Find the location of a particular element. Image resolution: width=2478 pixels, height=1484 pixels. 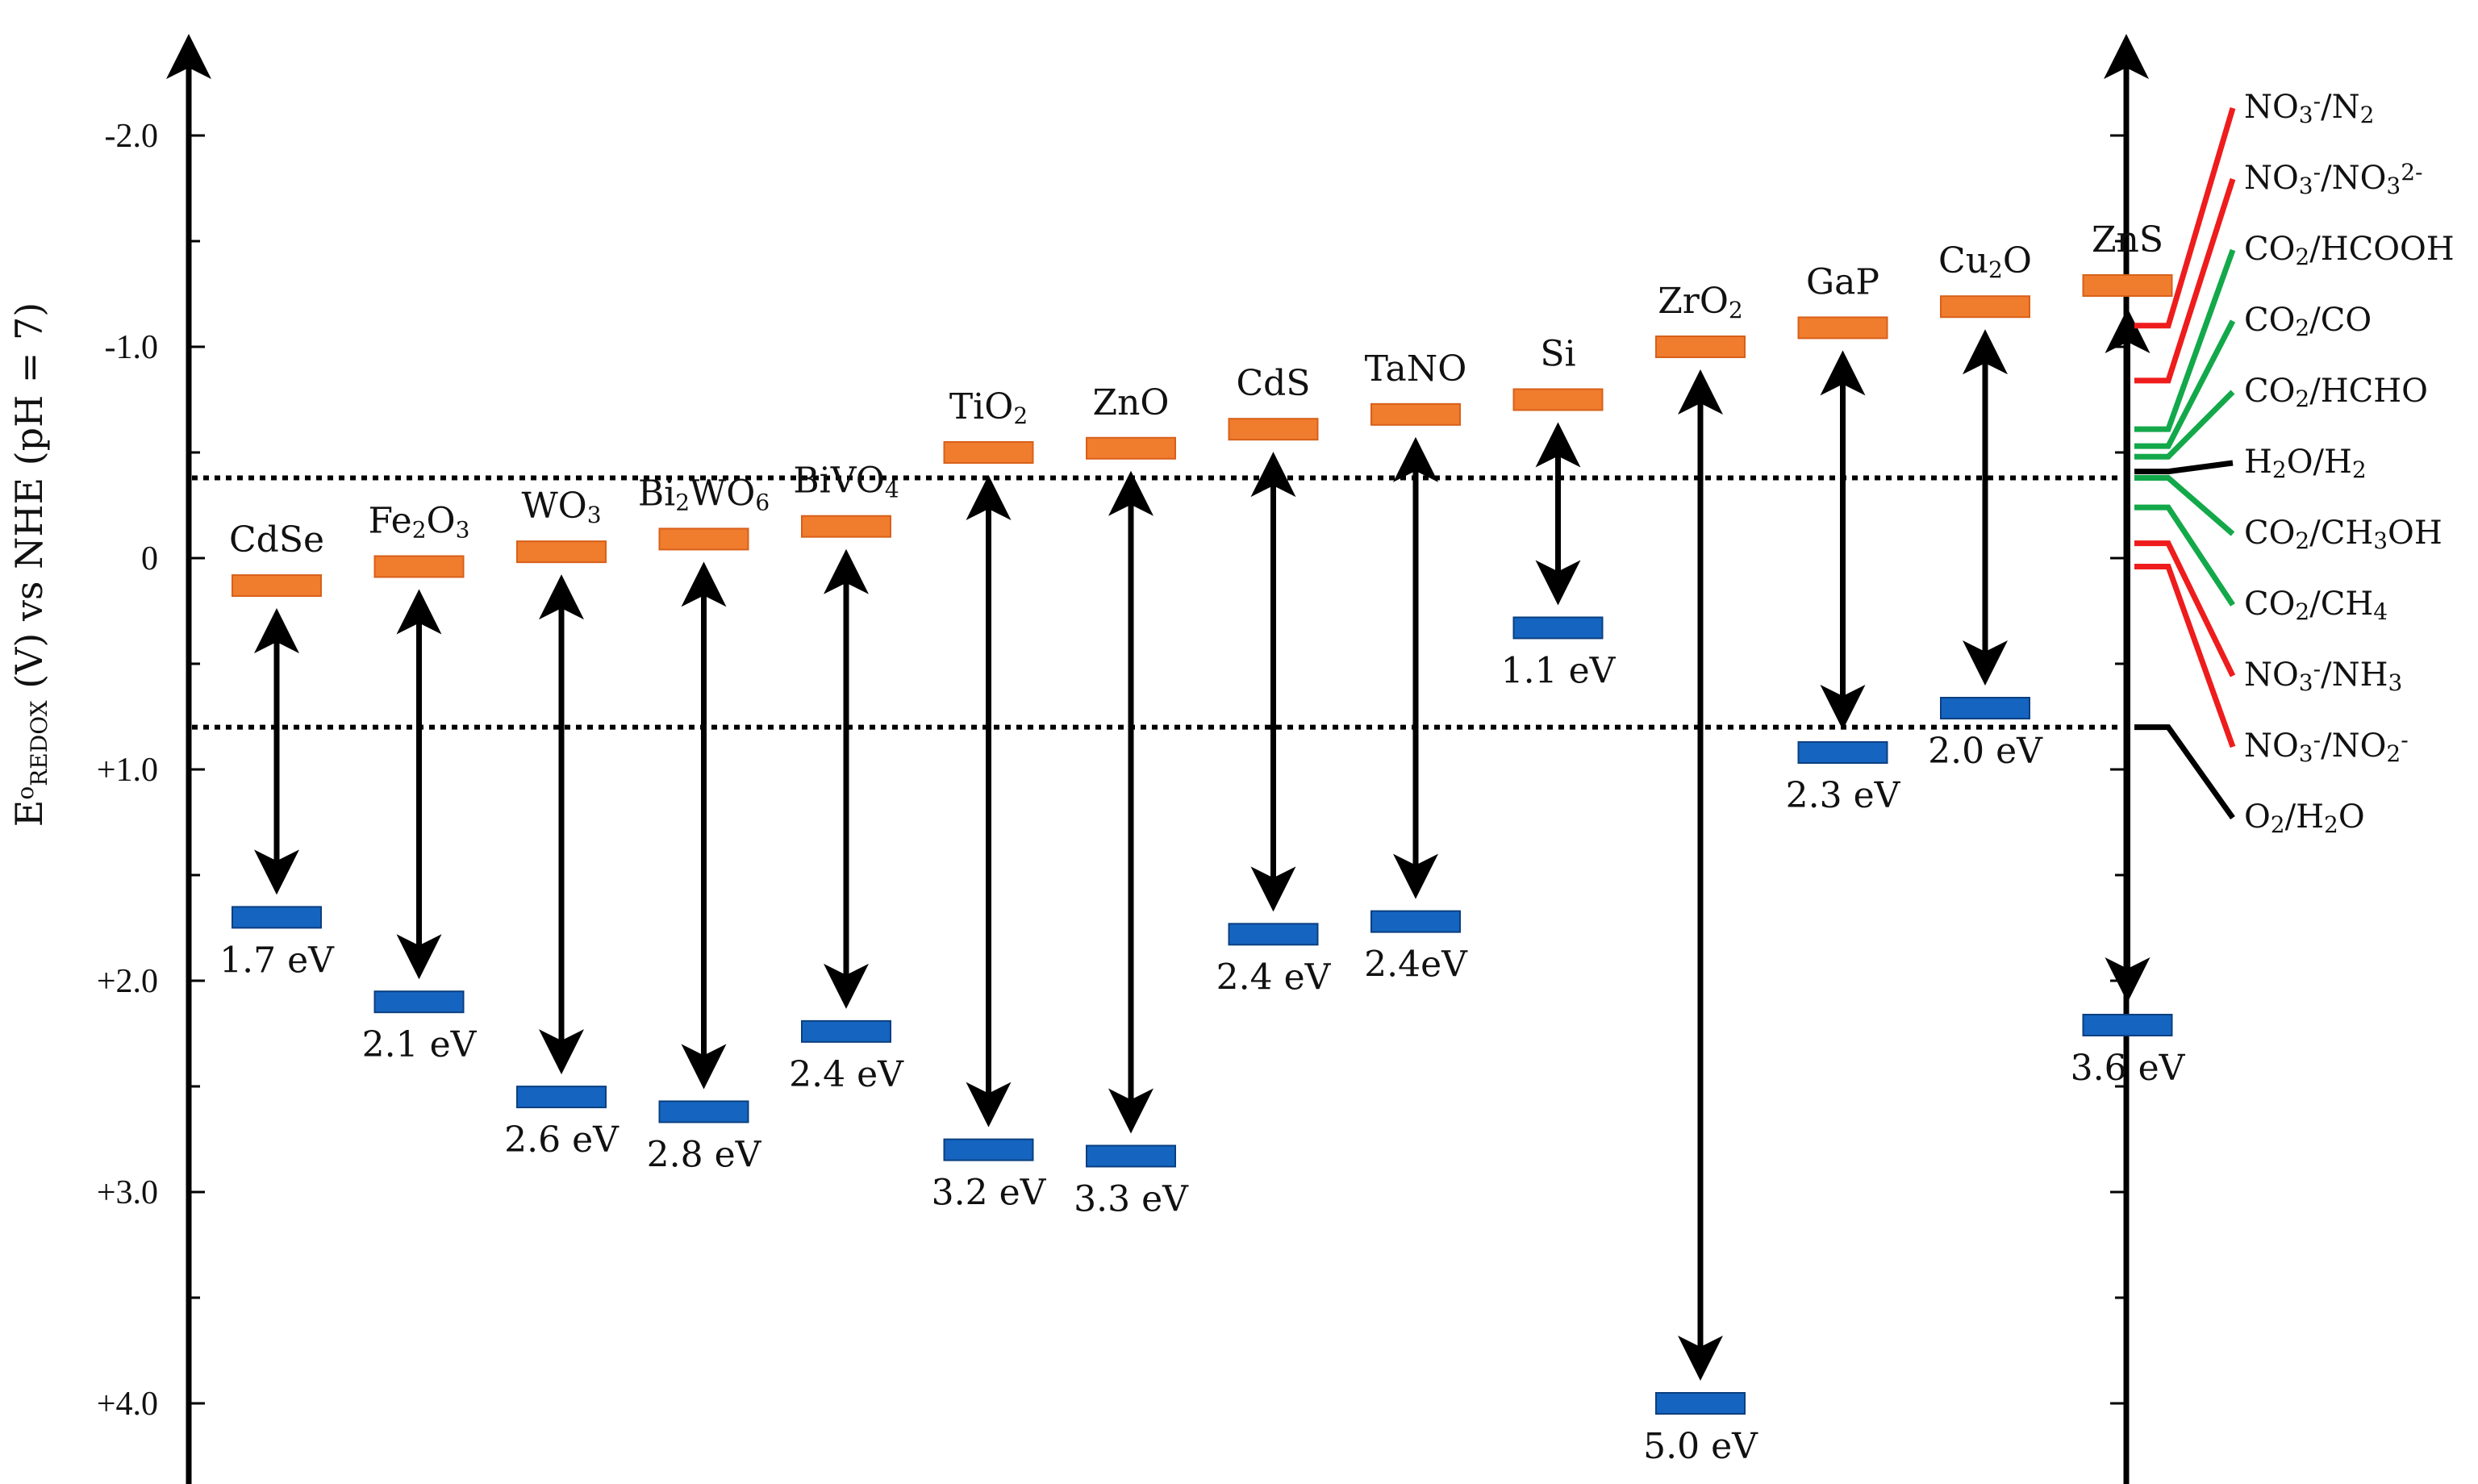

semiconductor-name-part: O is located at coordinates (2017, 260).